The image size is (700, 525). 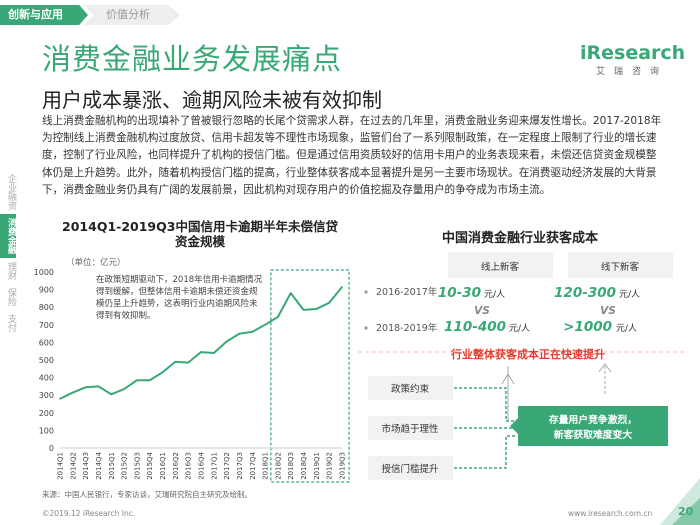 I want to click on x-tick-label: 2017Q1, so click(x=214, y=466).